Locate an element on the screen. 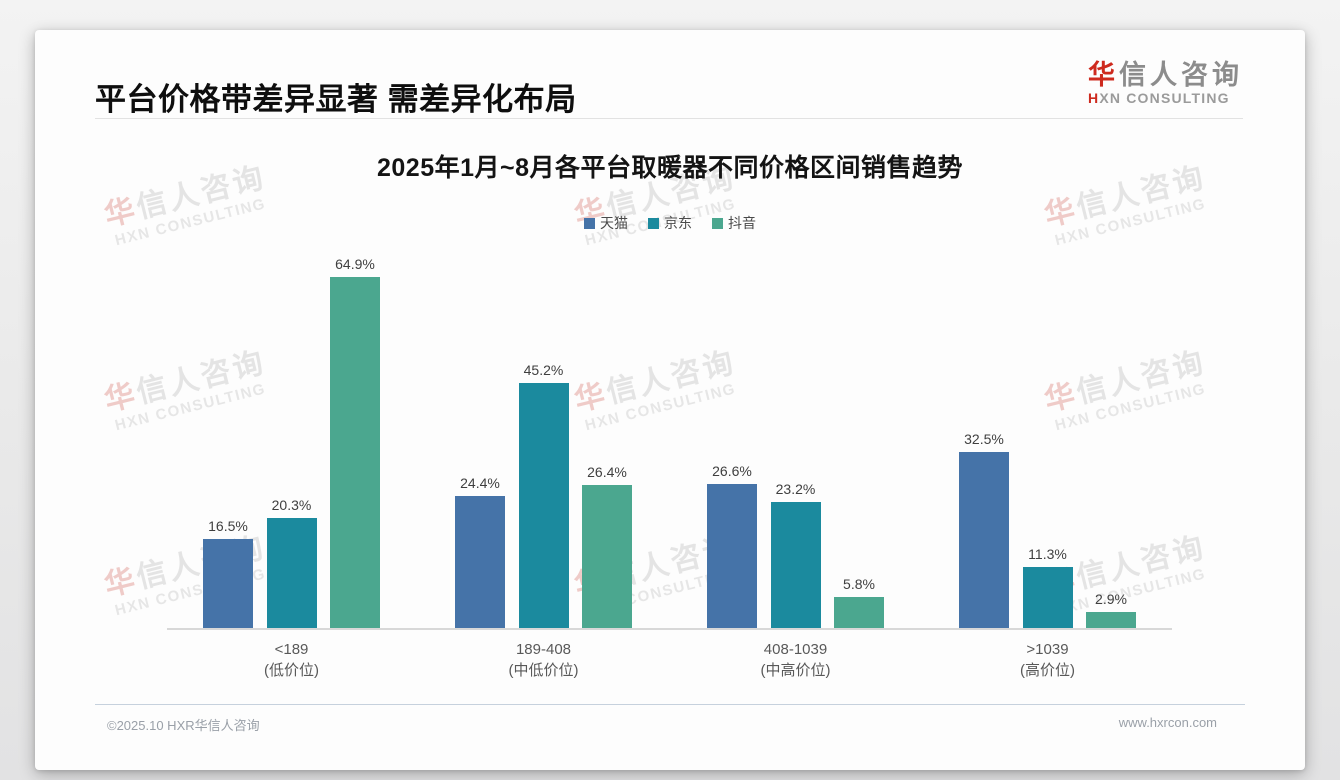  bar-column: 26.6% is located at coordinates (732, 545).